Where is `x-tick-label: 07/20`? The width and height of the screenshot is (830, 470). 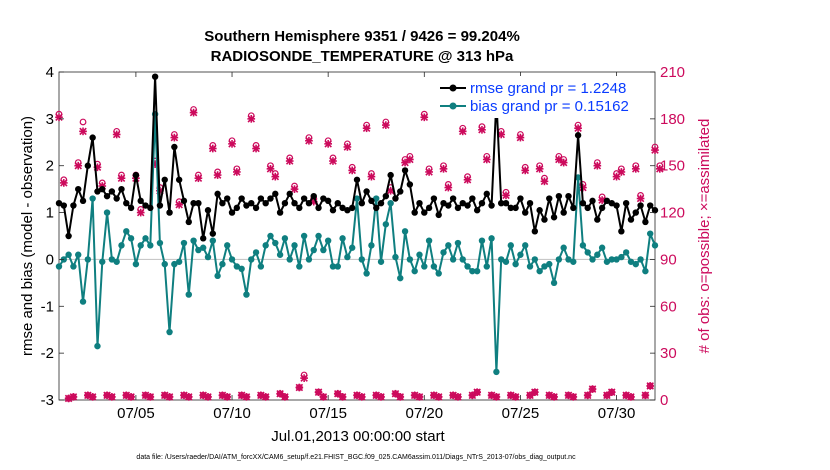 x-tick-label: 07/20 is located at coordinates (425, 413).